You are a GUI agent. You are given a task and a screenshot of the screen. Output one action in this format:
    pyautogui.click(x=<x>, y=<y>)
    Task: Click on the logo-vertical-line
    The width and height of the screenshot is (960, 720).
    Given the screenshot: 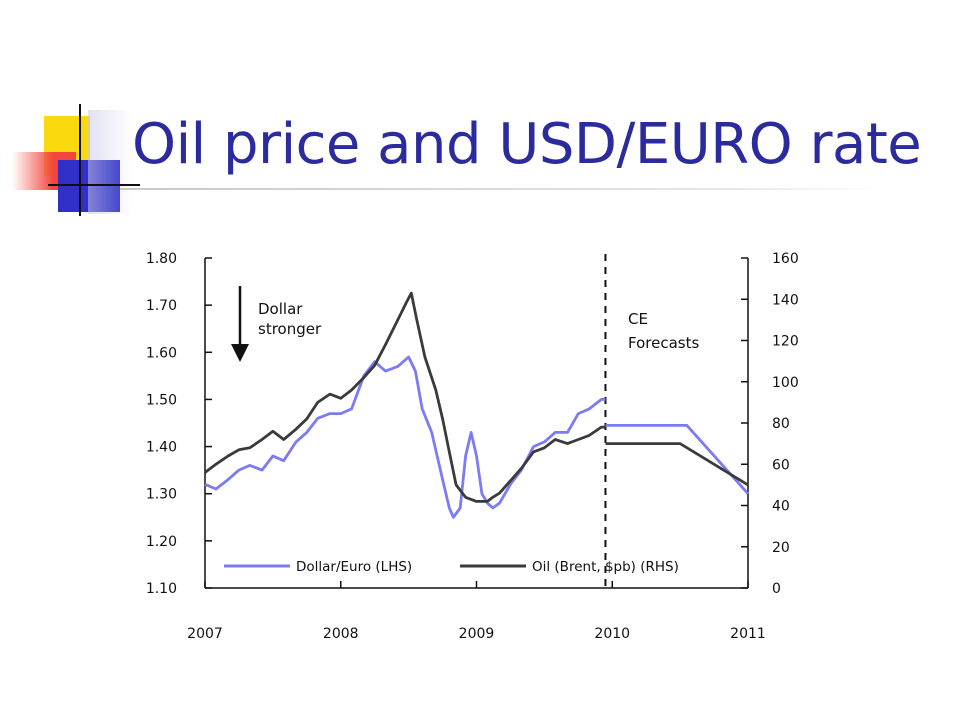 What is the action you would take?
    pyautogui.click(x=80, y=160)
    